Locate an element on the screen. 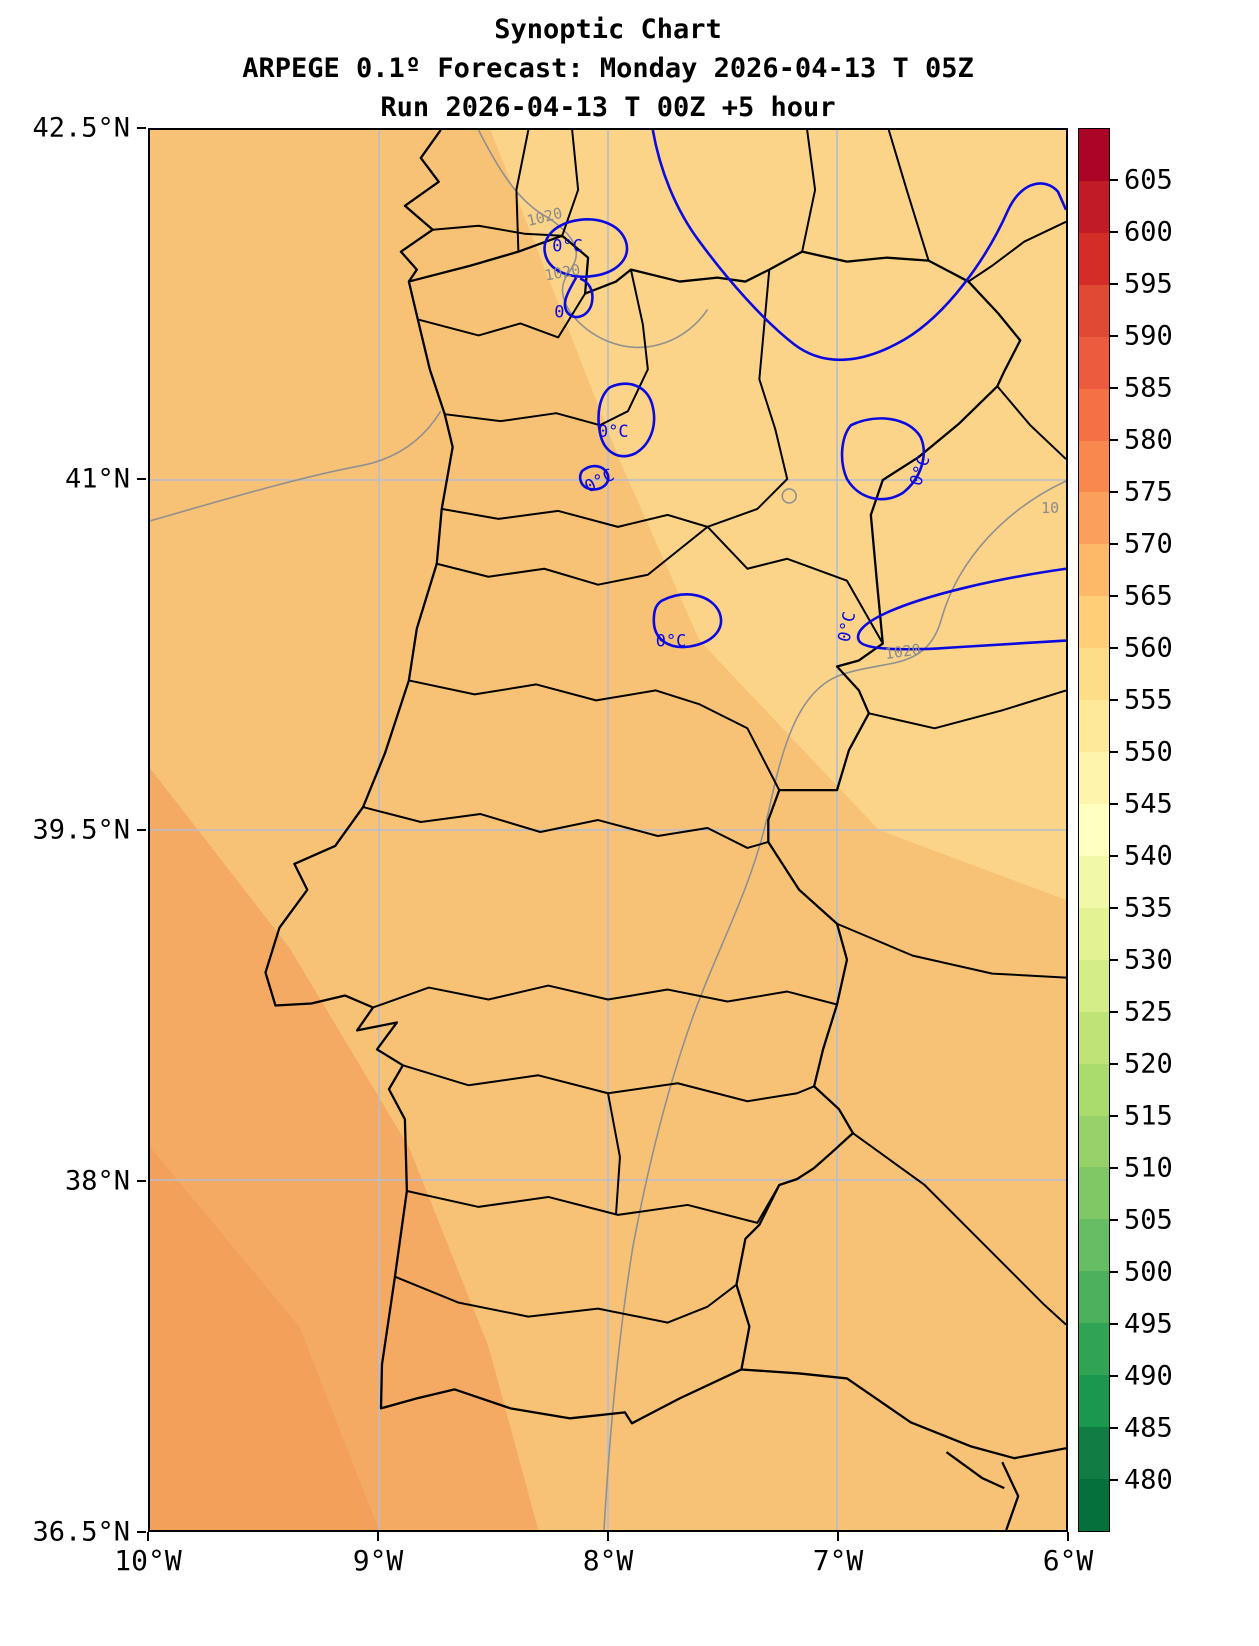  colorbar is located at coordinates (1094, 830).